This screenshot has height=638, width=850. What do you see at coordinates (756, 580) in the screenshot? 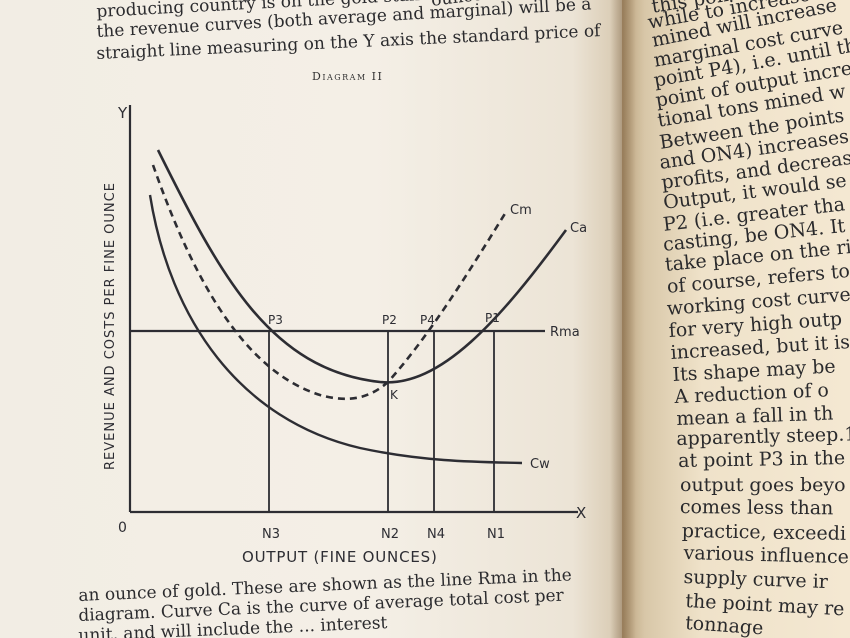
I see `right-page-line: supply curve ir` at bounding box center [756, 580].